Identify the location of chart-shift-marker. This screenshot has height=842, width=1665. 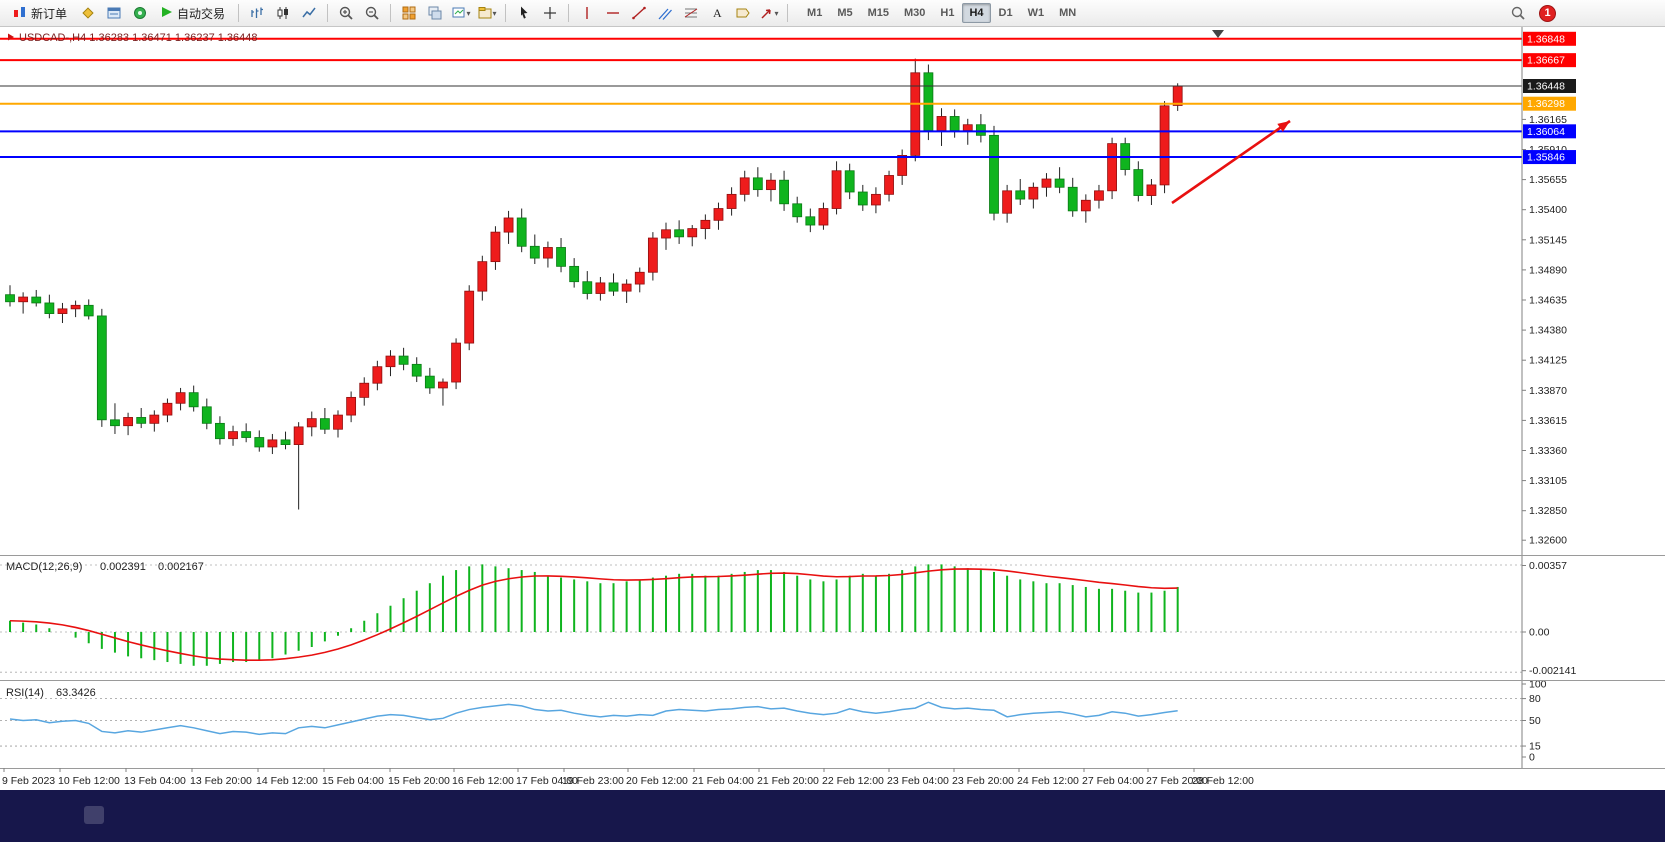
(1218, 34).